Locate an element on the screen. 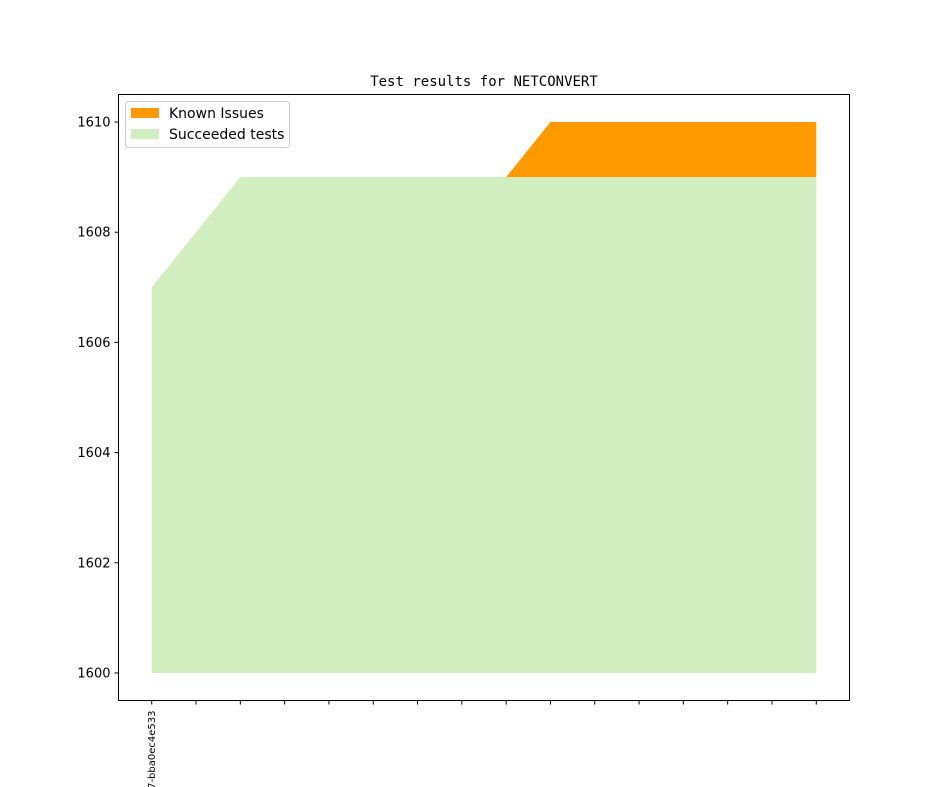 Image resolution: width=944 pixels, height=787 pixels. y-tick-label: 1604 is located at coordinates (93, 453).